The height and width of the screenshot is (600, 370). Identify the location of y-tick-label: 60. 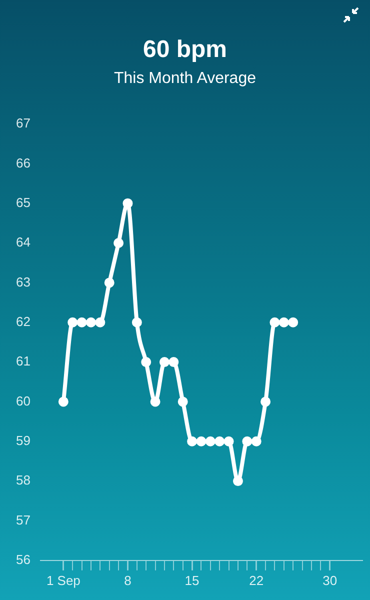
(23, 400).